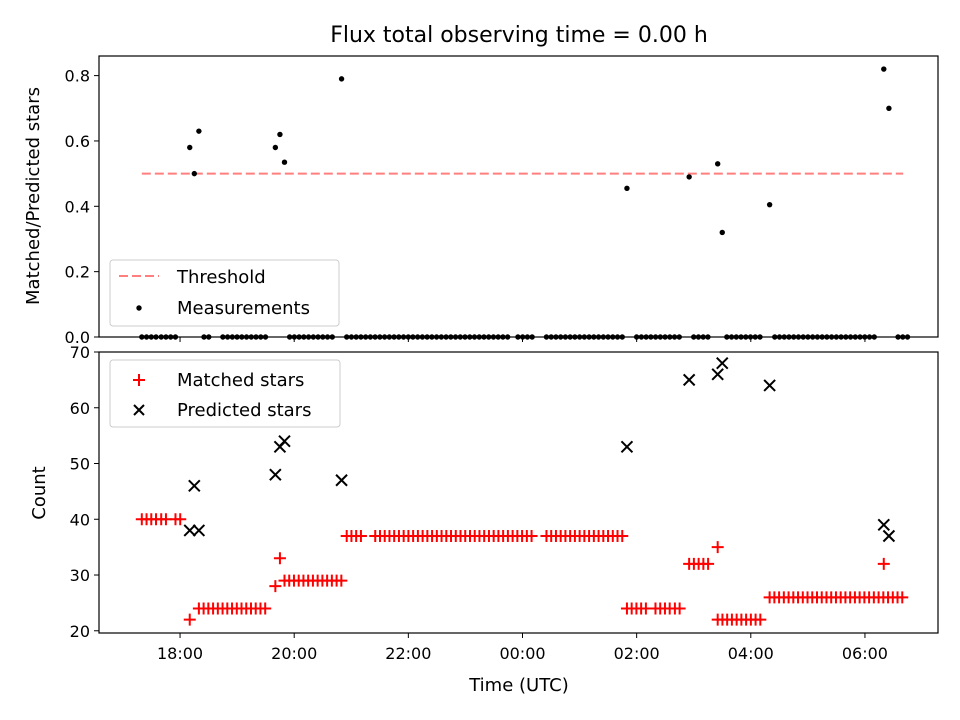  Describe the element at coordinates (637, 653) in the screenshot. I see `x-tick-label: 02:00` at that location.